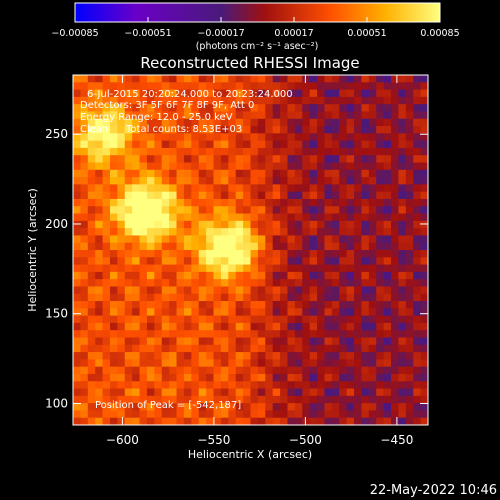  Describe the element at coordinates (190, 94) in the screenshot. I see `time-range-label: 6-Jul-2015 20:20:24.000 to 20:23:24.000` at that location.